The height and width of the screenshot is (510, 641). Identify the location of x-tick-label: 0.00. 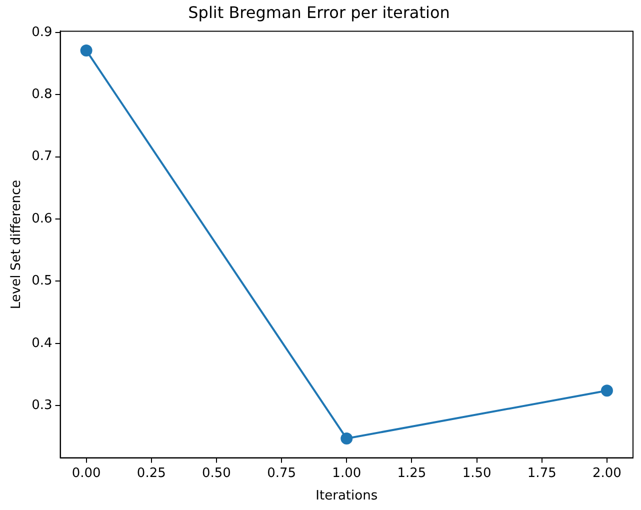
(86, 473).